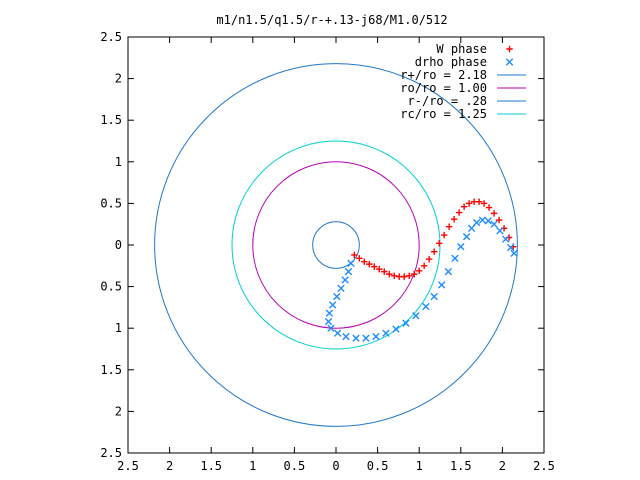  What do you see at coordinates (419, 466) in the screenshot?
I see `x-tick-label-7: 1` at bounding box center [419, 466].